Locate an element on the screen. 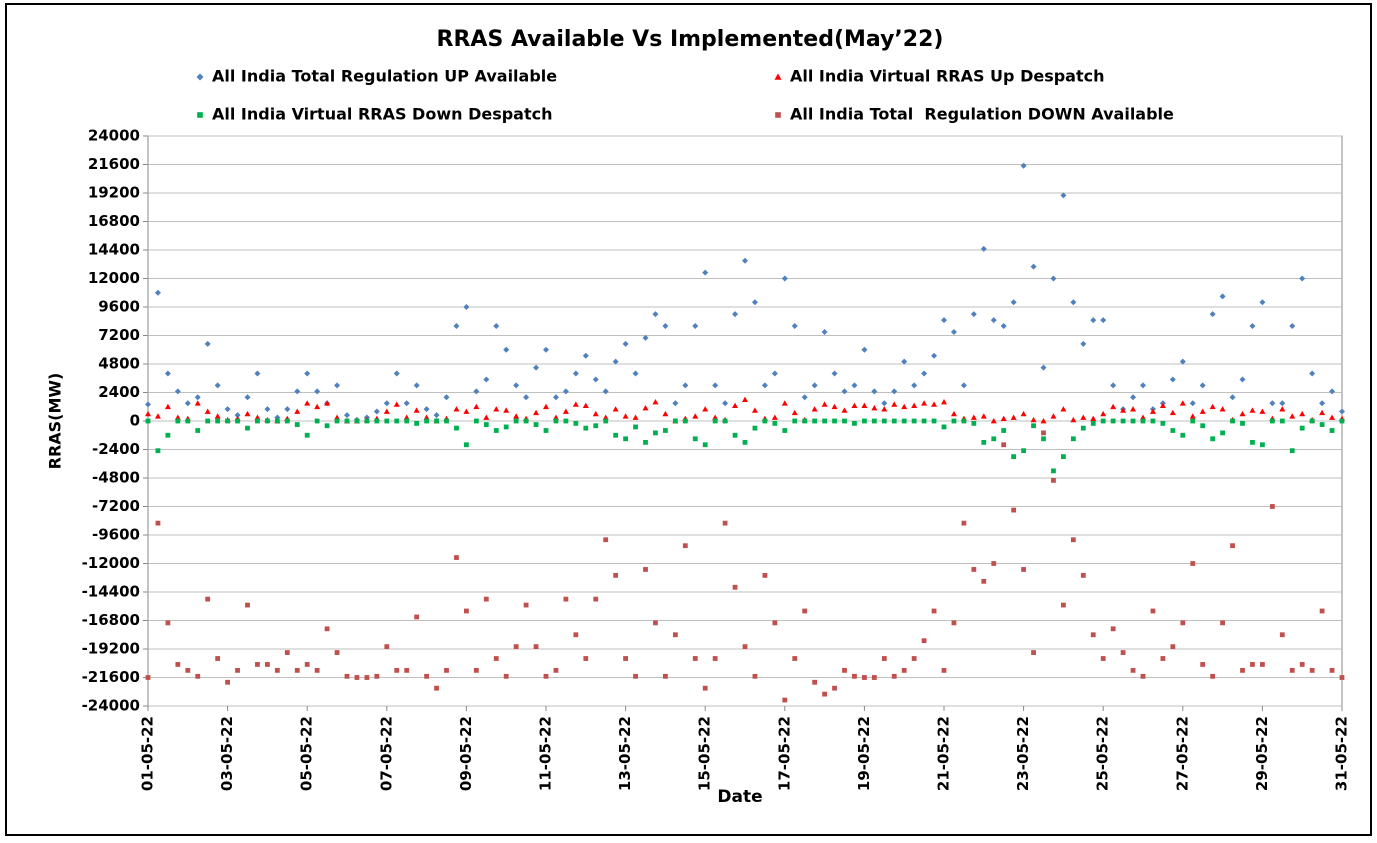 The image size is (1377, 843). y-tick-label: 12000 is located at coordinates (114, 278).